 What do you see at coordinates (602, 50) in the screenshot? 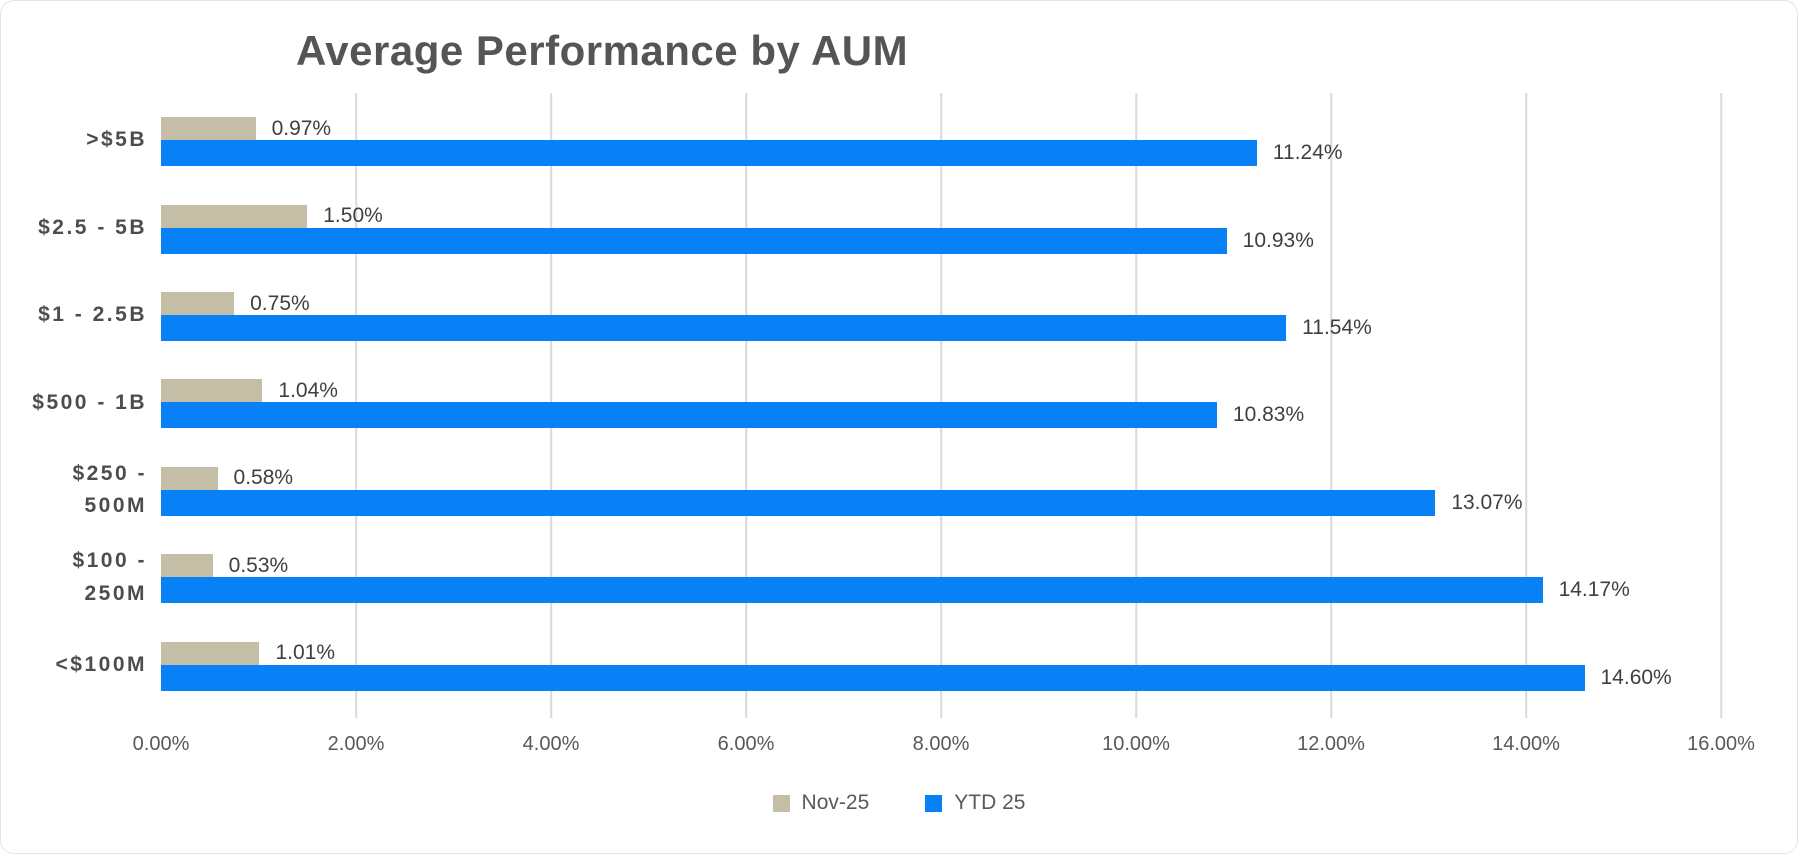
I see `chart-title: Average Performance by AUM` at bounding box center [602, 50].